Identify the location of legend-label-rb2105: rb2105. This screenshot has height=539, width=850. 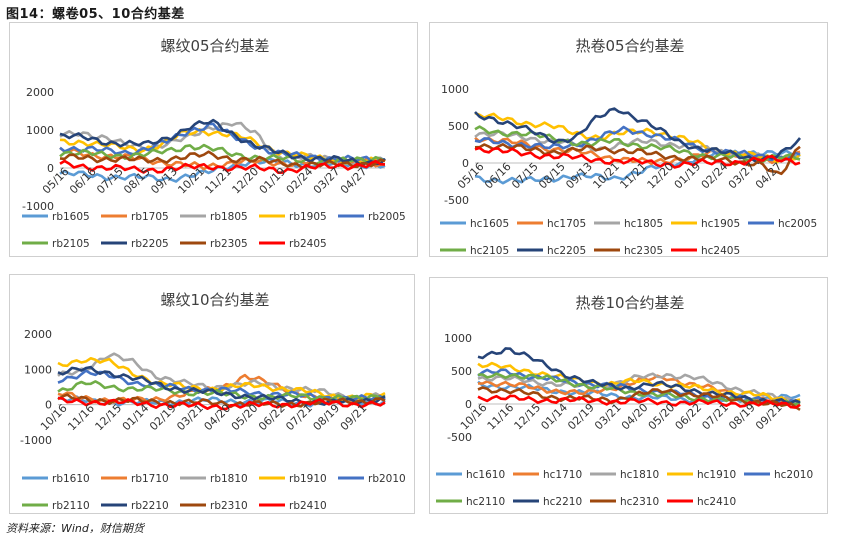
(71, 244).